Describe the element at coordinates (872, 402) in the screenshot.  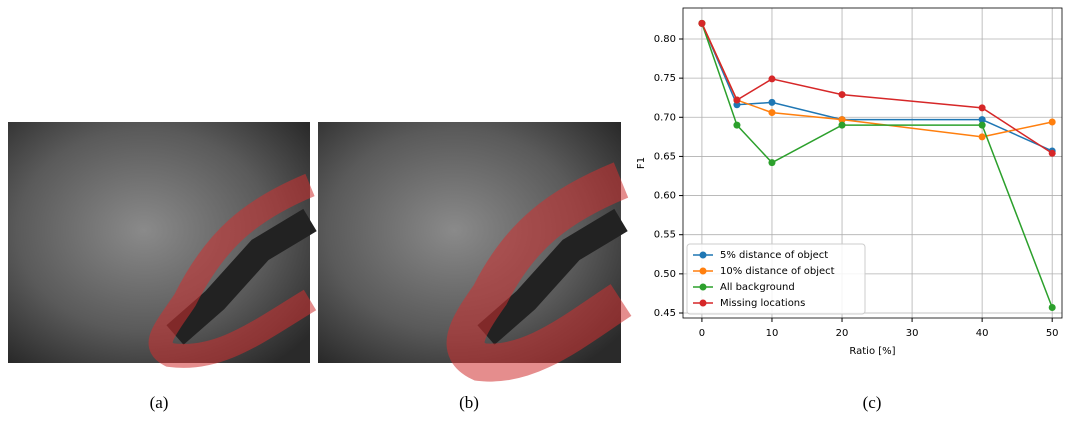
I see `caption: (c)` at that location.